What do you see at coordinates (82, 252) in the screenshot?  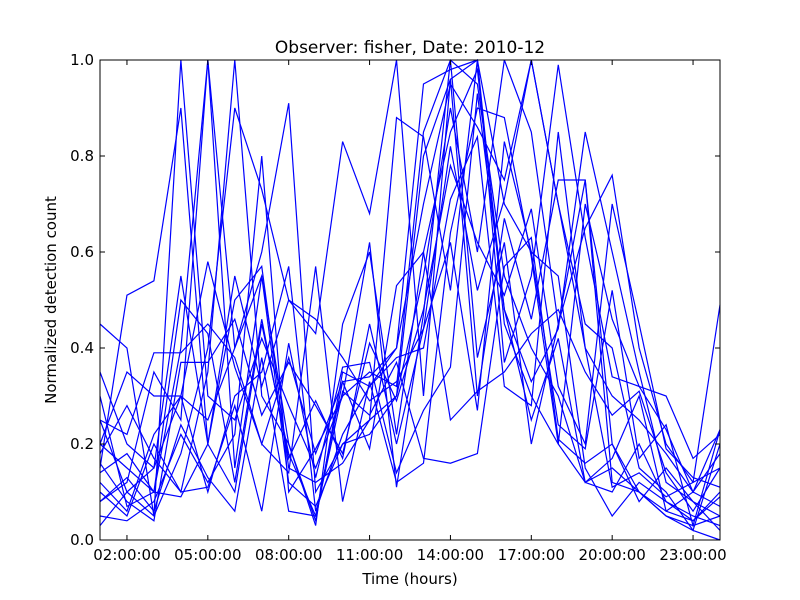 I see `y-tick-label-4: 0.6` at bounding box center [82, 252].